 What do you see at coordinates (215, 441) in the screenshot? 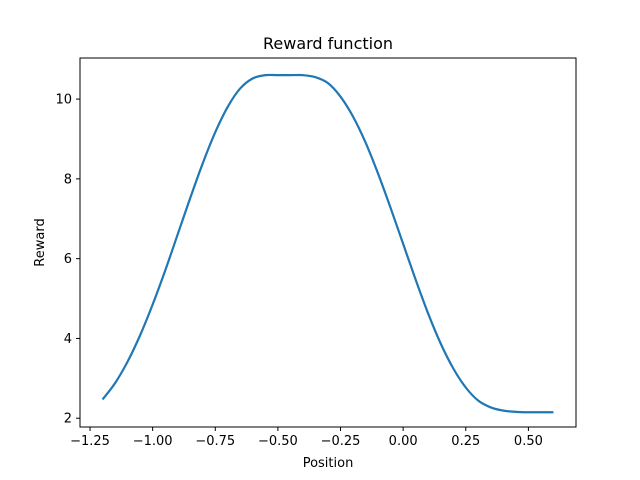
I see `x-tick-label: −0.75` at bounding box center [215, 441].